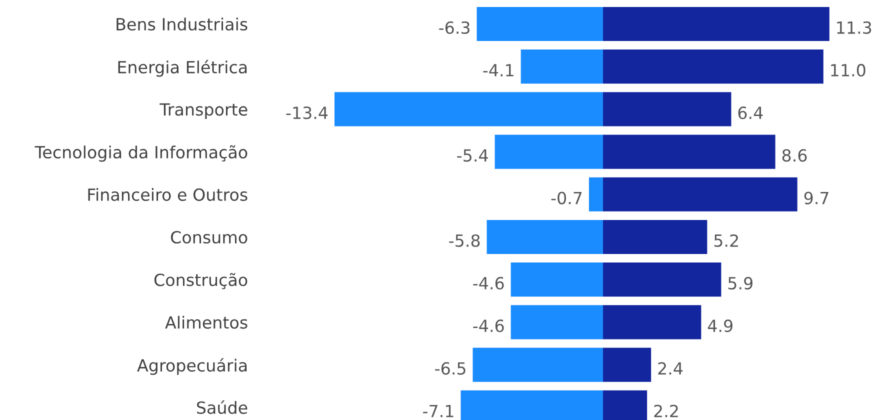 Image resolution: width=886 pixels, height=420 pixels. Describe the element at coordinates (222, 407) in the screenshot. I see `y-tick-label: Saúde` at that location.